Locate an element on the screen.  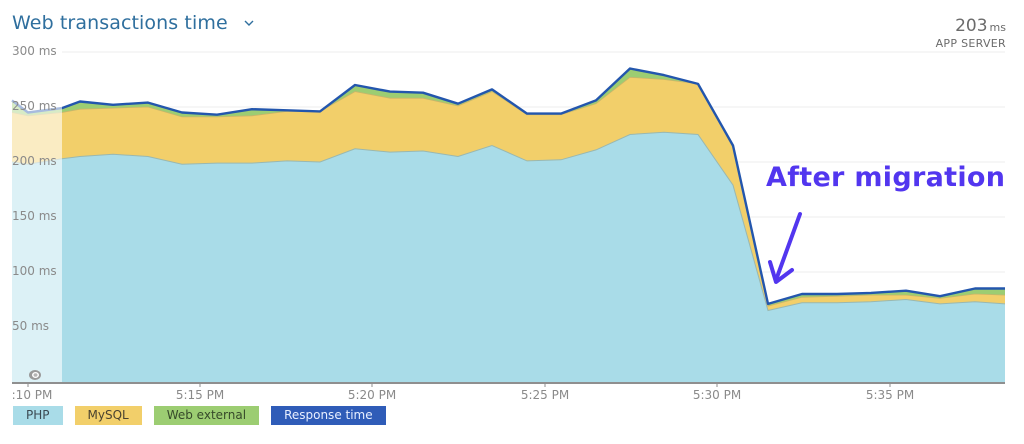
chart-legend: PHP MySQL Web external Response time is located at coordinates (199, 415).